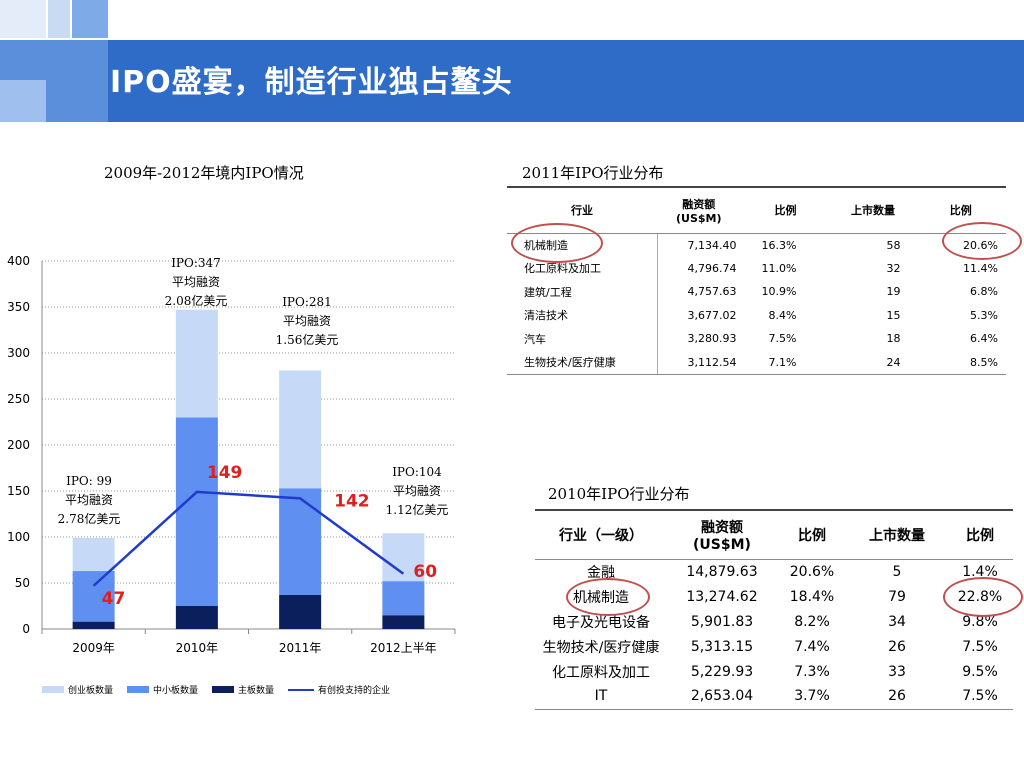  Describe the element at coordinates (980, 671) in the screenshot. I see `table-cell: 9.5%` at that location.